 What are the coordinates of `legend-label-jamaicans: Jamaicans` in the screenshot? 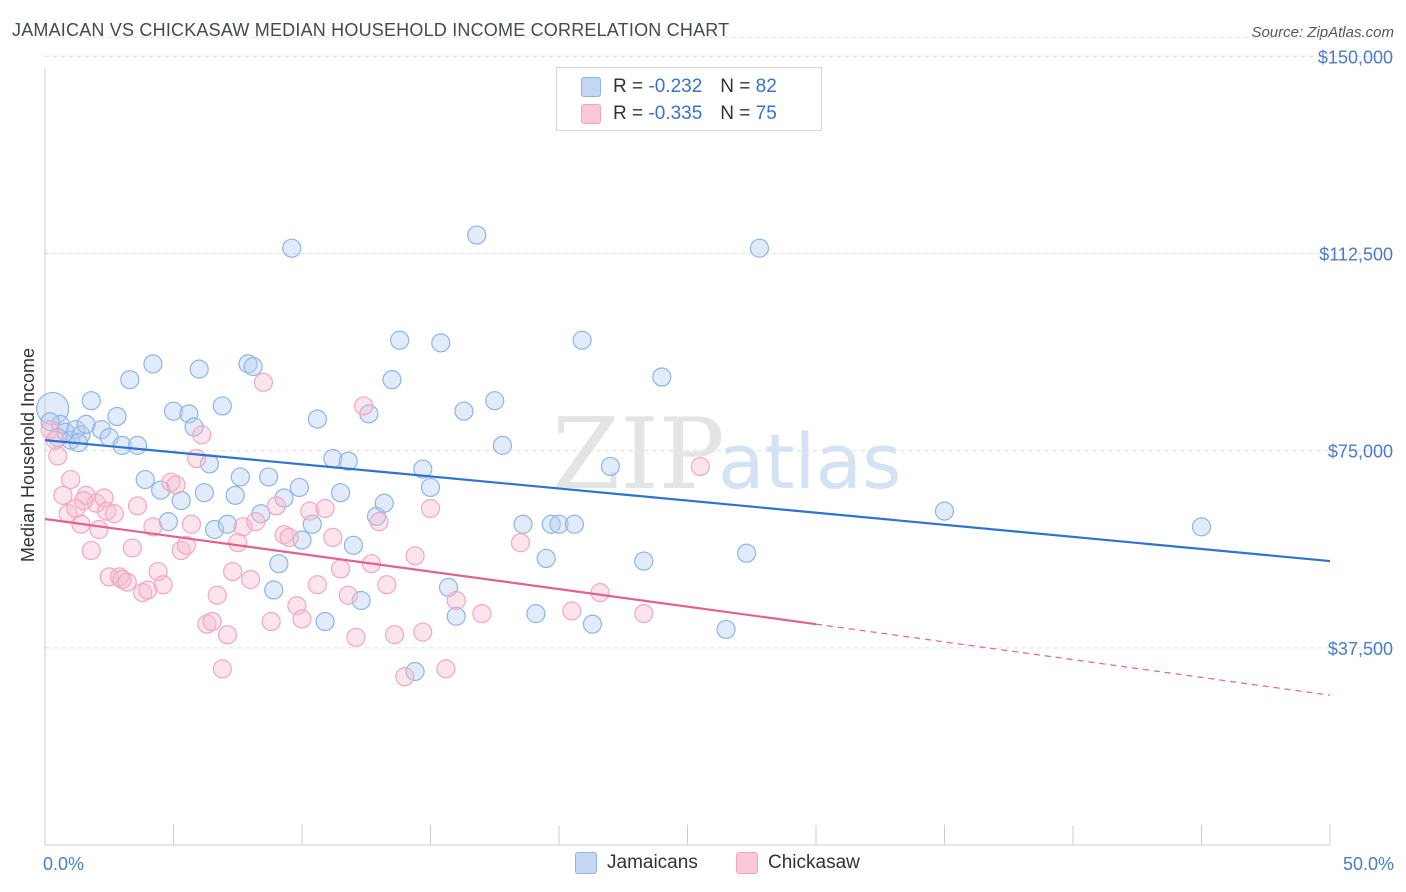 It's located at (652, 862).